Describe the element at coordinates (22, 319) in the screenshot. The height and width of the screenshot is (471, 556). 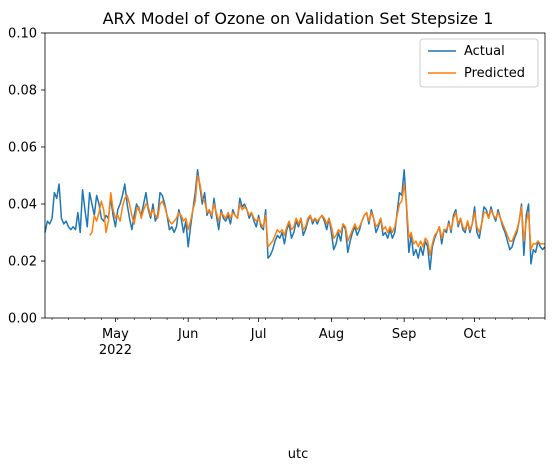
I see `y-tick-label: 0.00` at that location.